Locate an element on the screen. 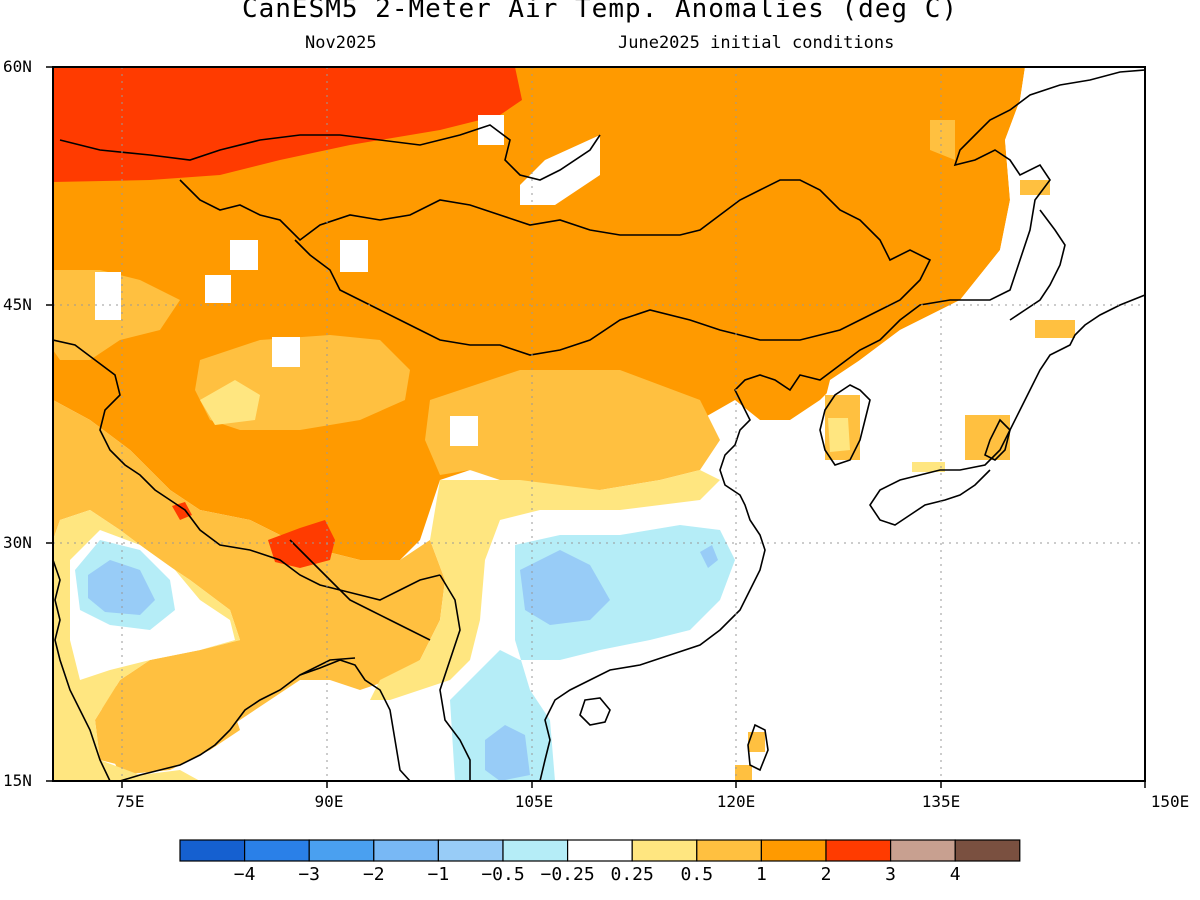 This screenshot has height=900, width=1200. colorbar-label: 4 is located at coordinates (955, 874).